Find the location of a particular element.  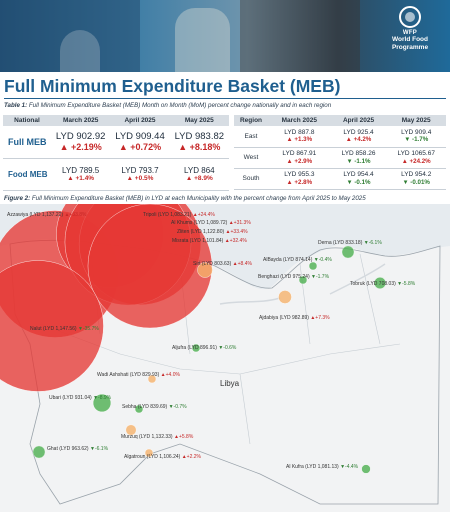

cell-change: ▼ -0.01% is located at coordinates (416, 182).